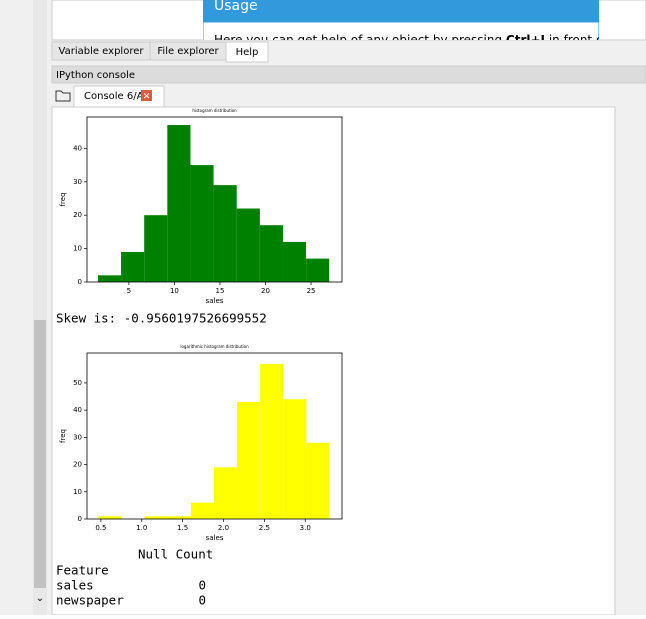 The image size is (646, 619). Describe the element at coordinates (264, 528) in the screenshot. I see `x-tick-label: 2.5` at that location.